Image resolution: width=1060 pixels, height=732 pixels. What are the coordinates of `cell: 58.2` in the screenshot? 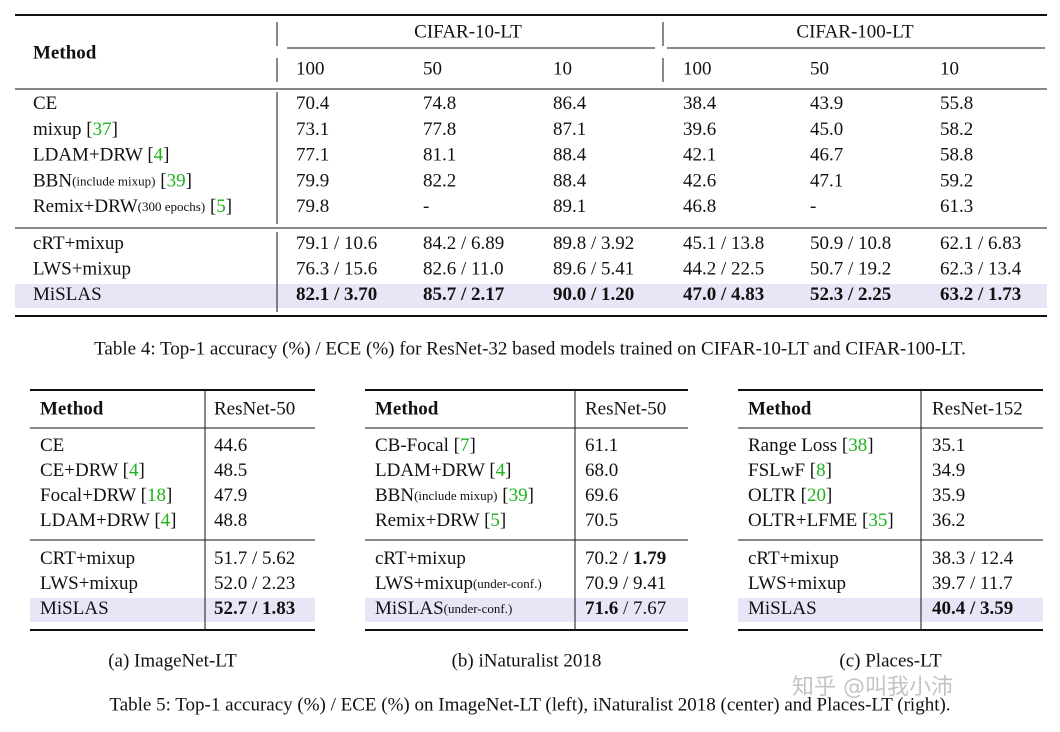 It's located at (956, 129).